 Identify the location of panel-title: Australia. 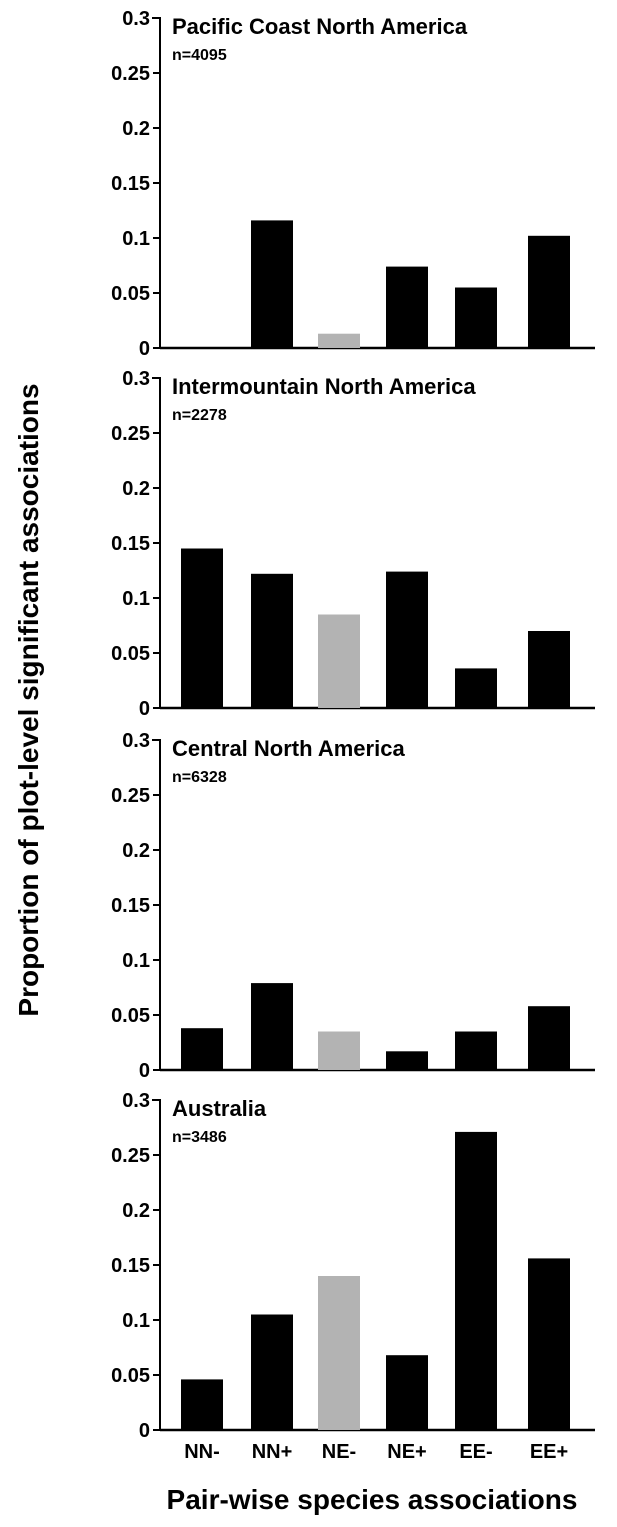
(219, 1108).